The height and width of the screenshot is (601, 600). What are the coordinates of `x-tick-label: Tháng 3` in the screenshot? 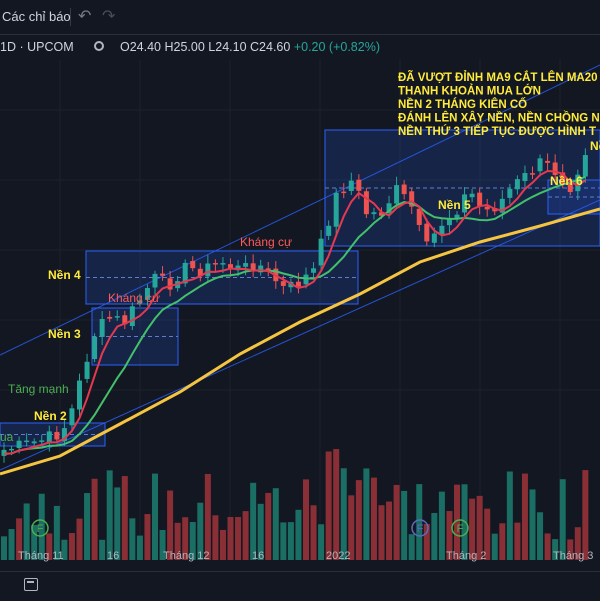 It's located at (573, 556).